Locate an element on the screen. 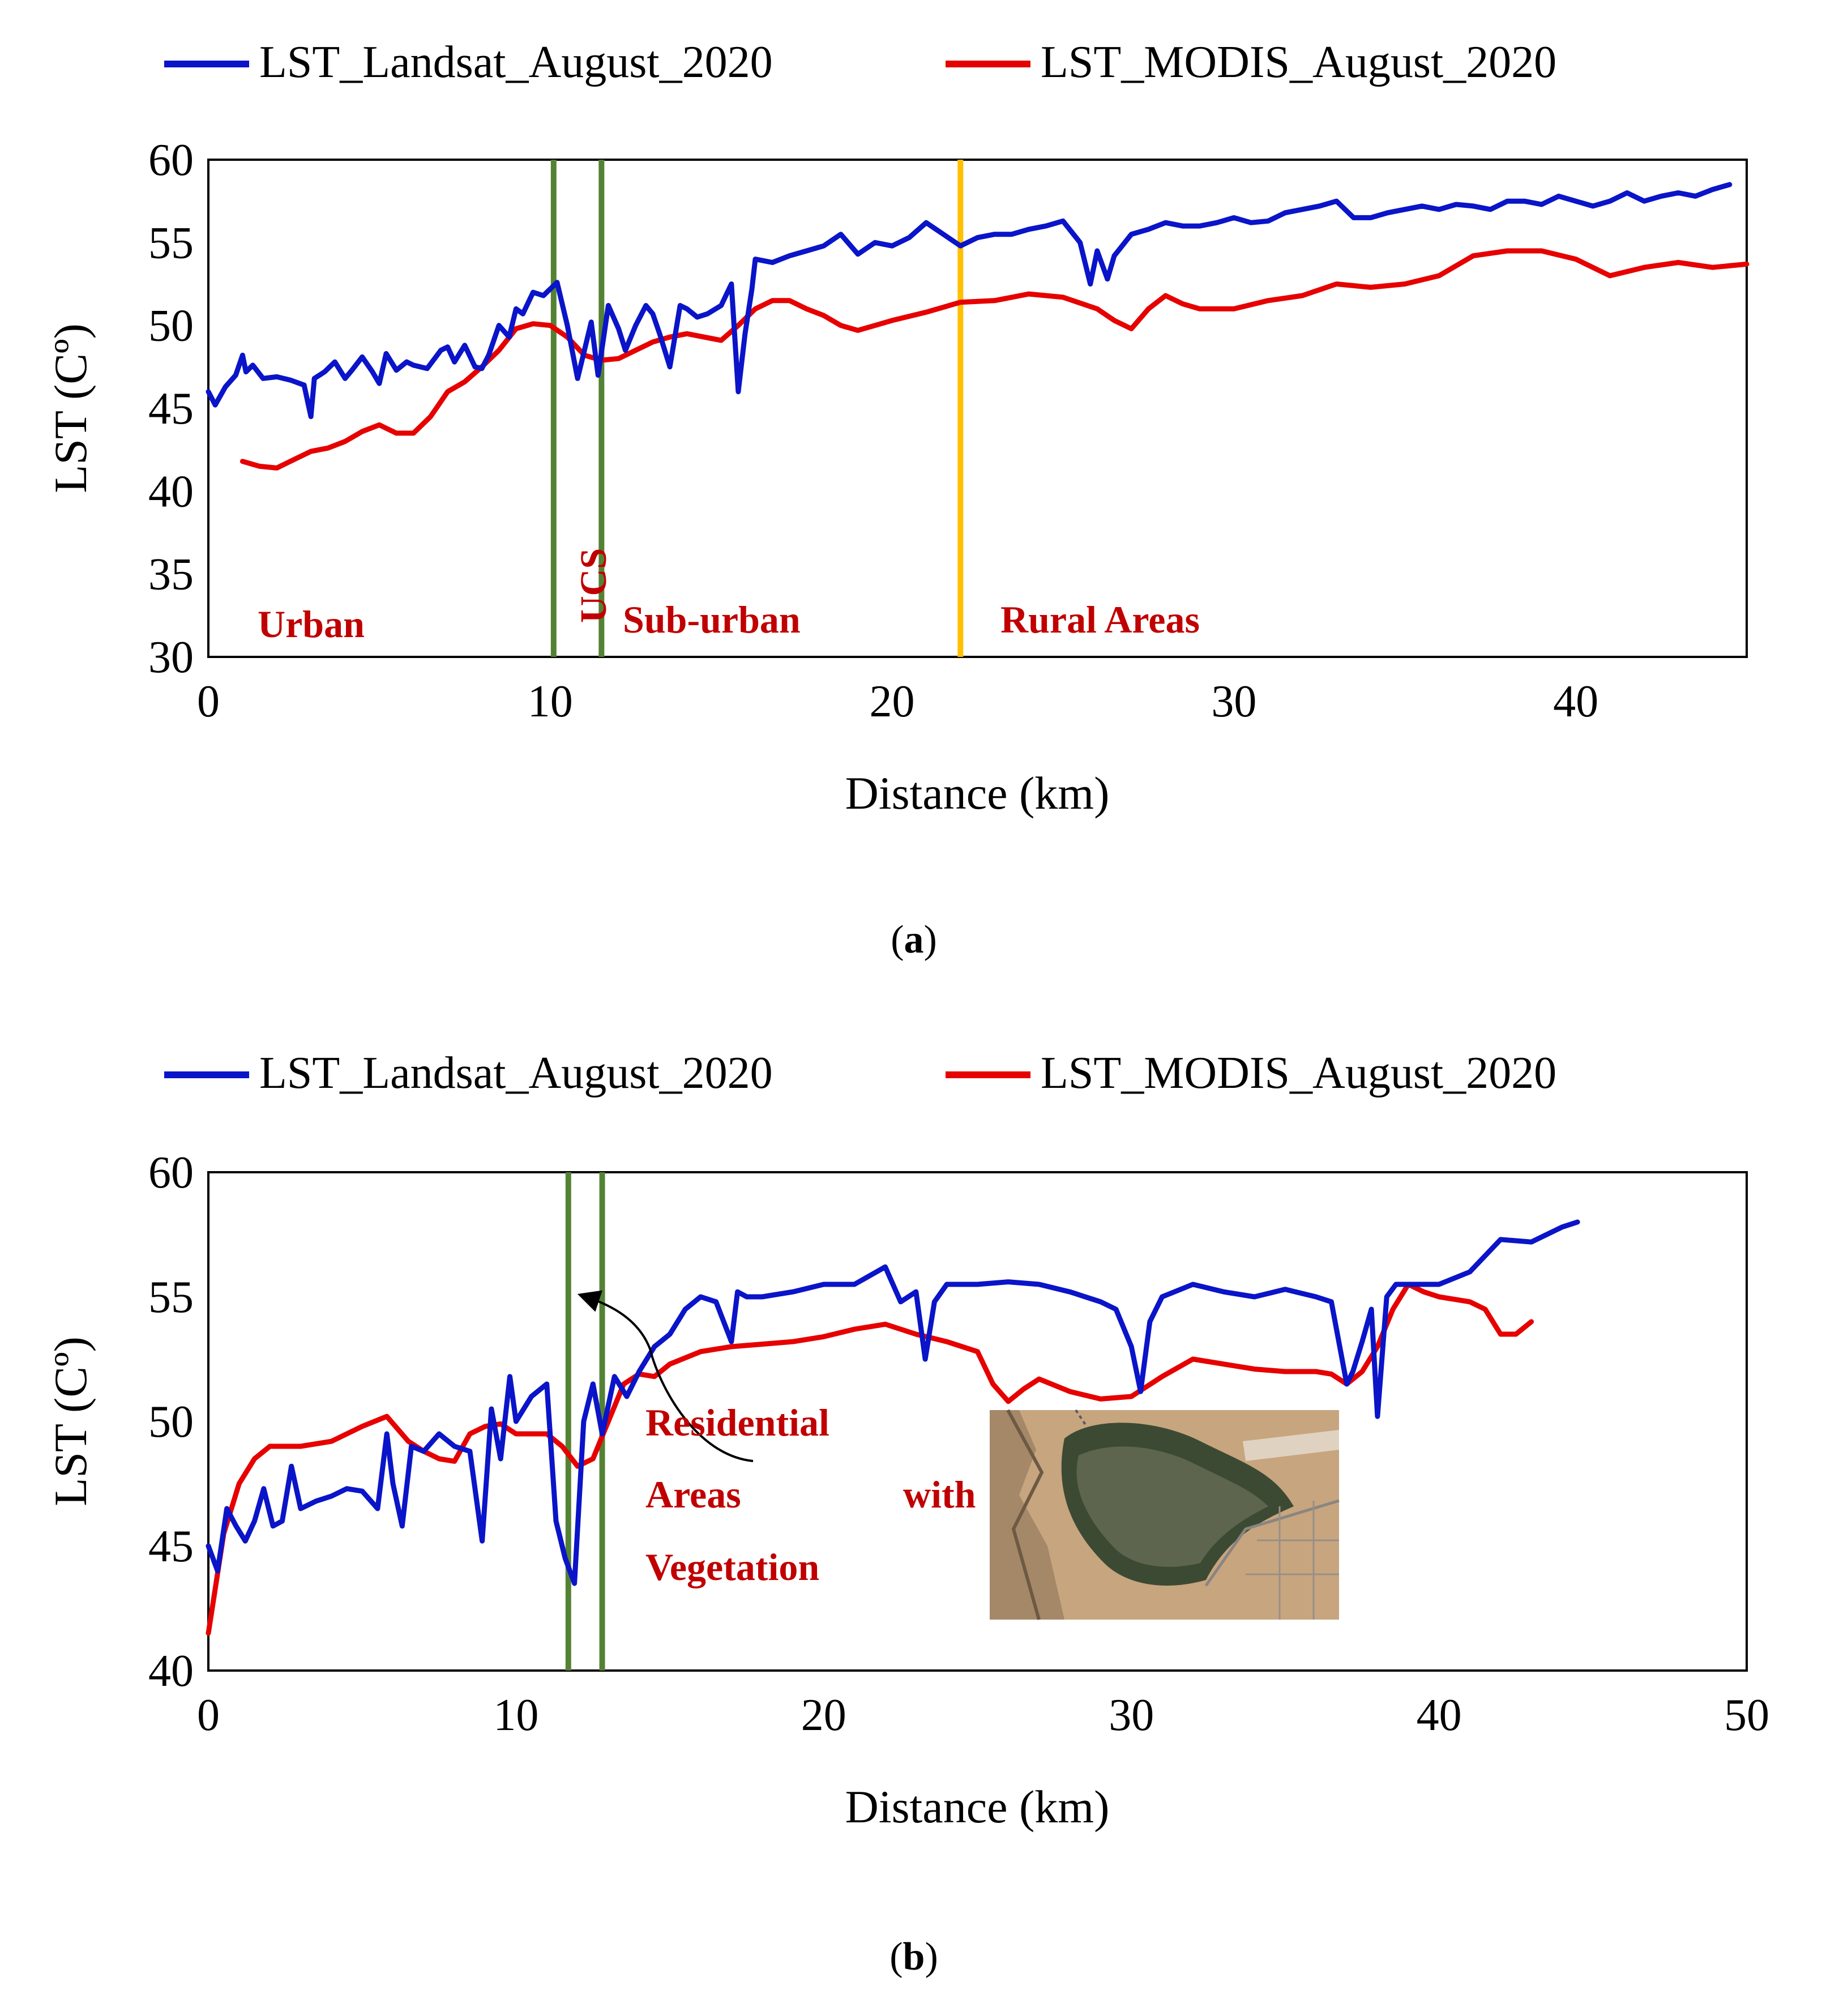  y-tick-labels-a: 30 35 40 45 50 55 60 is located at coordinates (171, 408).